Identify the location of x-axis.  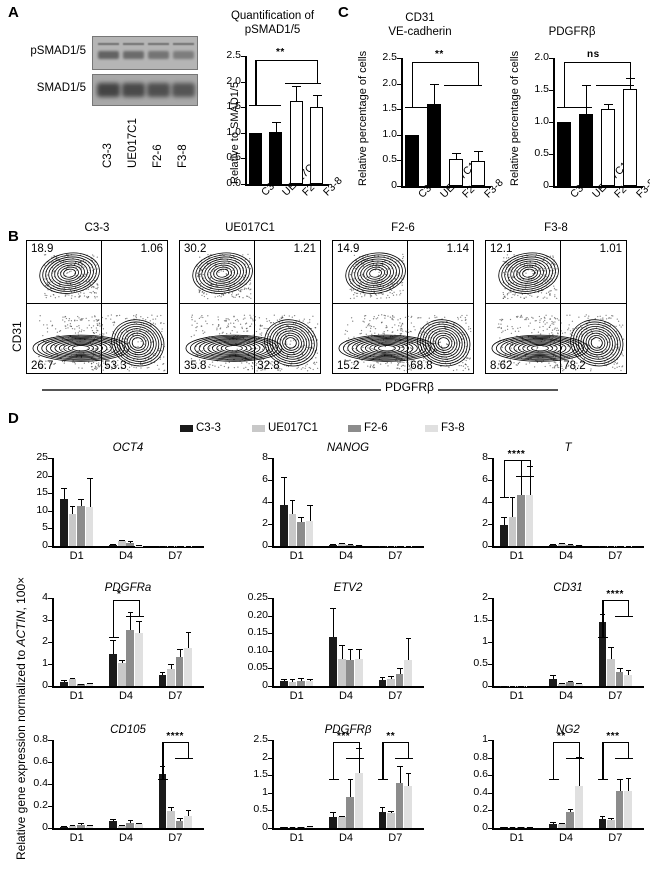
(598, 187).